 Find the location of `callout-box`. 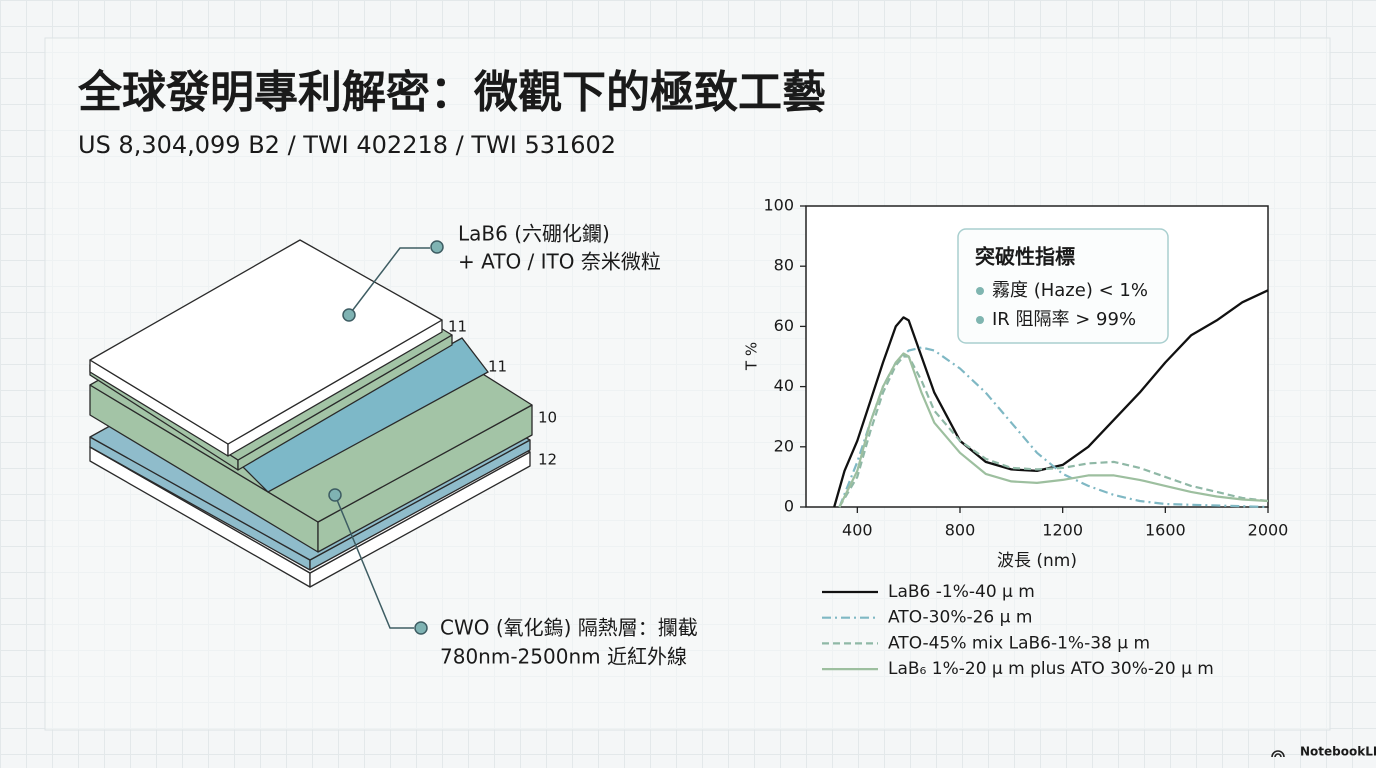

callout-box is located at coordinates (1063, 286).